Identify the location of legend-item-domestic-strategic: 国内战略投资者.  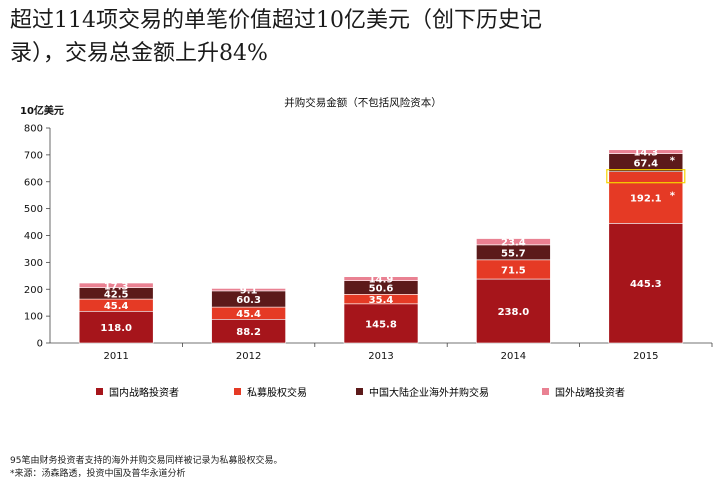
(137, 391).